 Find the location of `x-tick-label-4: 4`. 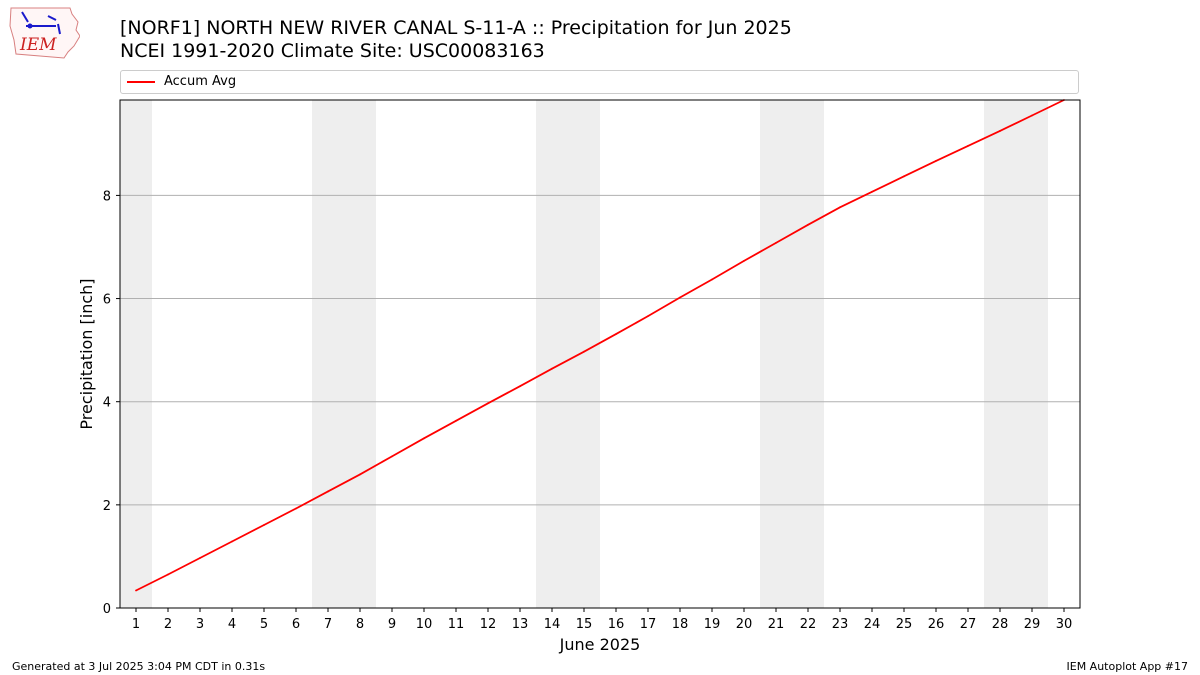

x-tick-label-4: 4 is located at coordinates (232, 624).